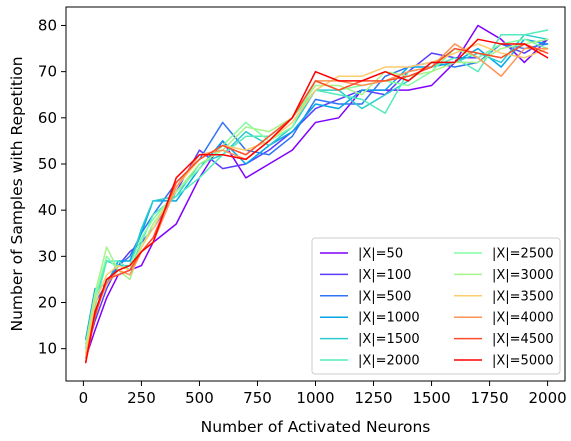 This screenshot has height=441, width=571. Describe the element at coordinates (523, 361) in the screenshot. I see `legend-label: |X|=5000` at that location.